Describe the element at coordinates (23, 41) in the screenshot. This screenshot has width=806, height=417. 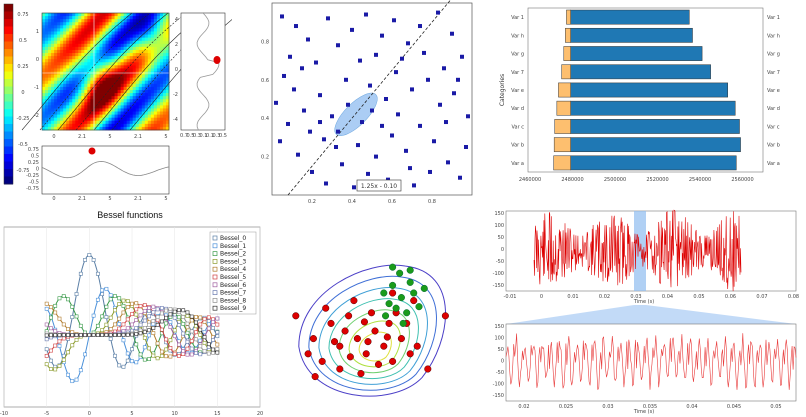
I see `colorbar-tick-label: 0.5` at that location.